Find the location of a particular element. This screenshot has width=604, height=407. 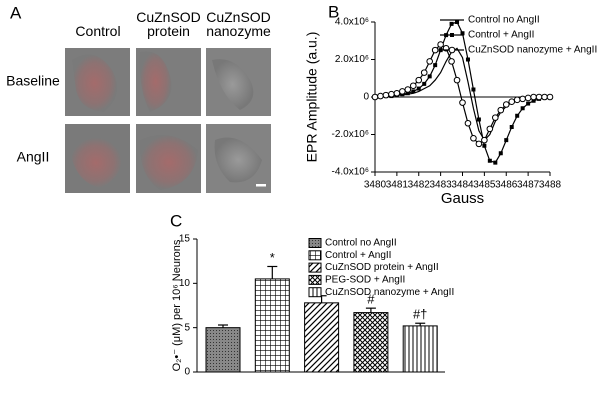

column-label: CuZnSOD protein is located at coordinates (168, 24).